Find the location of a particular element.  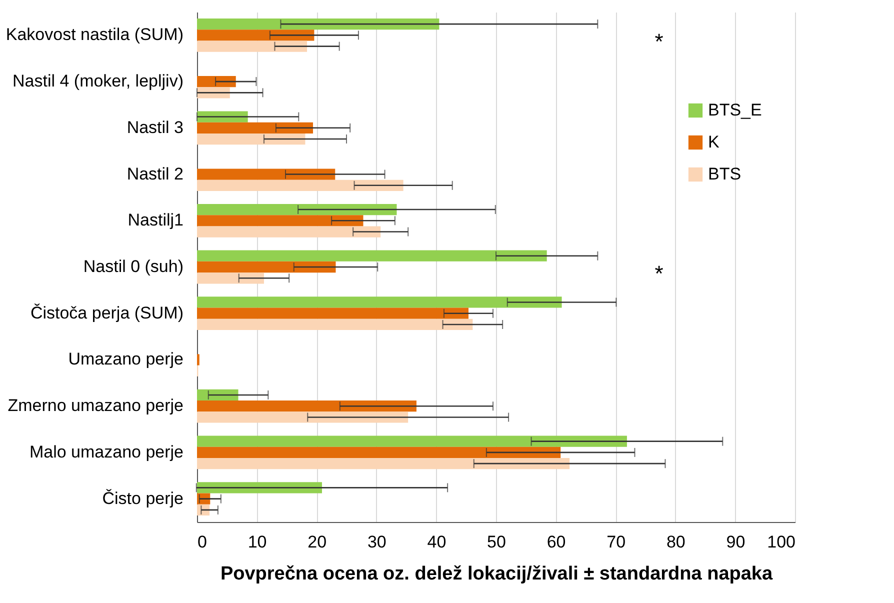

x-tick-label: 0 is located at coordinates (202, 542).